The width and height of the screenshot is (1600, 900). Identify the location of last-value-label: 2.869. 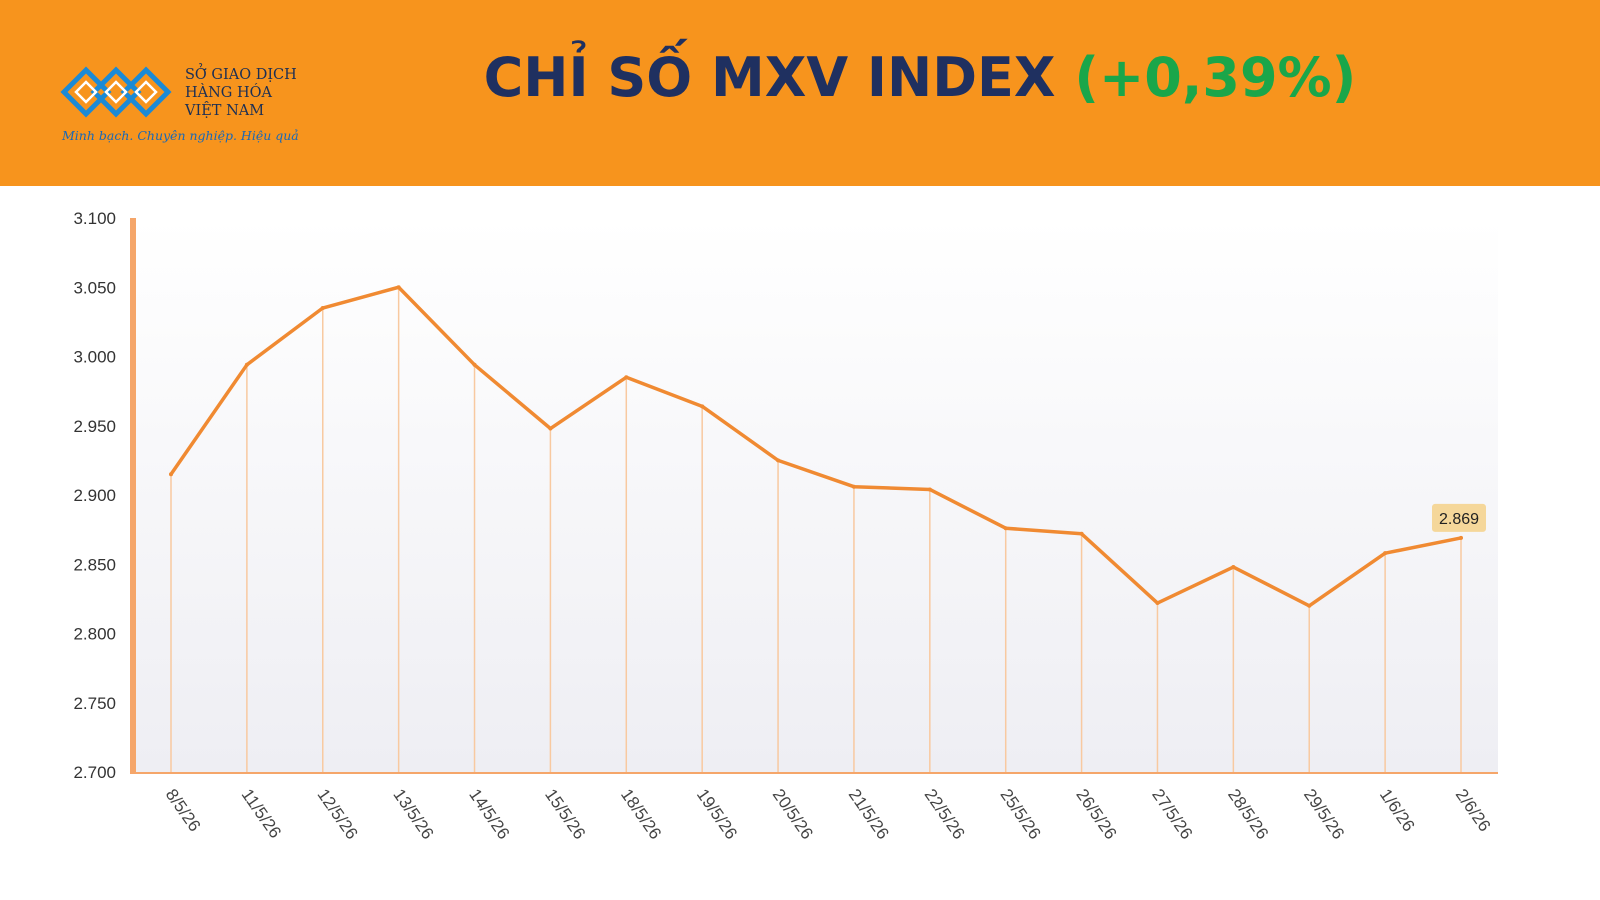
(1459, 517).